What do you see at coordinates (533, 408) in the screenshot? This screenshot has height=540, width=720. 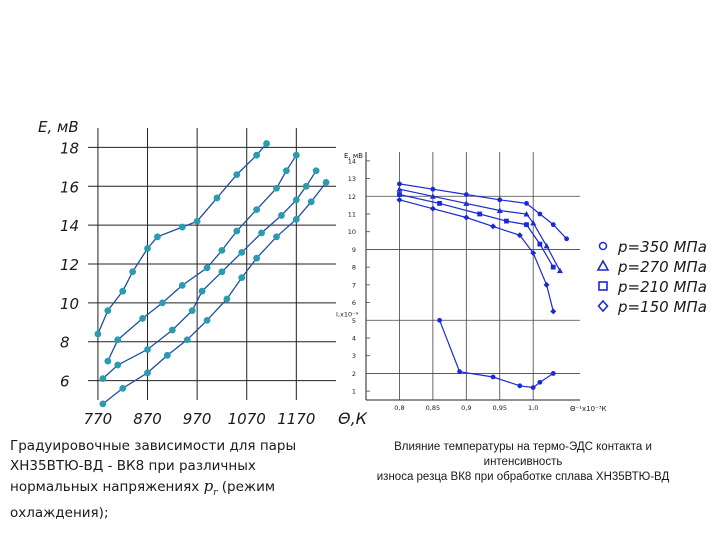 I see `right-x-tick-1,0: 1,0` at bounding box center [533, 408].